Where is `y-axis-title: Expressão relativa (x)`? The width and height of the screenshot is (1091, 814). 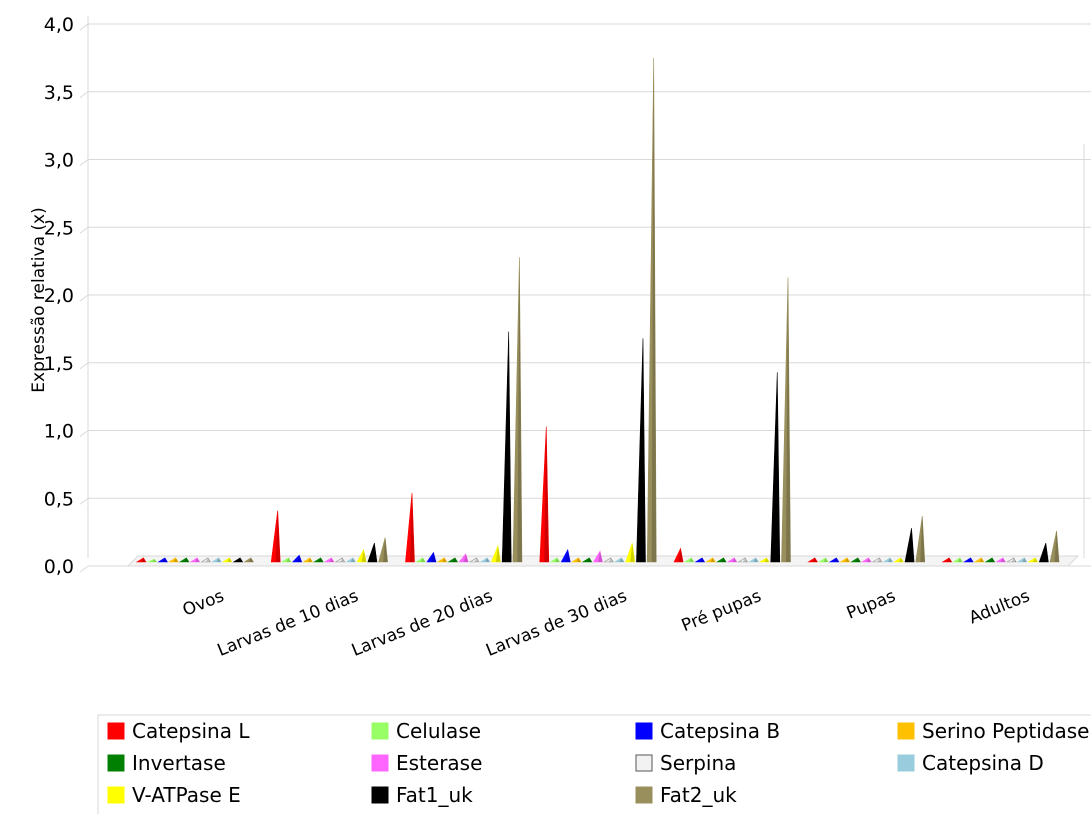 y-axis-title: Expressão relativa (x) is located at coordinates (39, 299).